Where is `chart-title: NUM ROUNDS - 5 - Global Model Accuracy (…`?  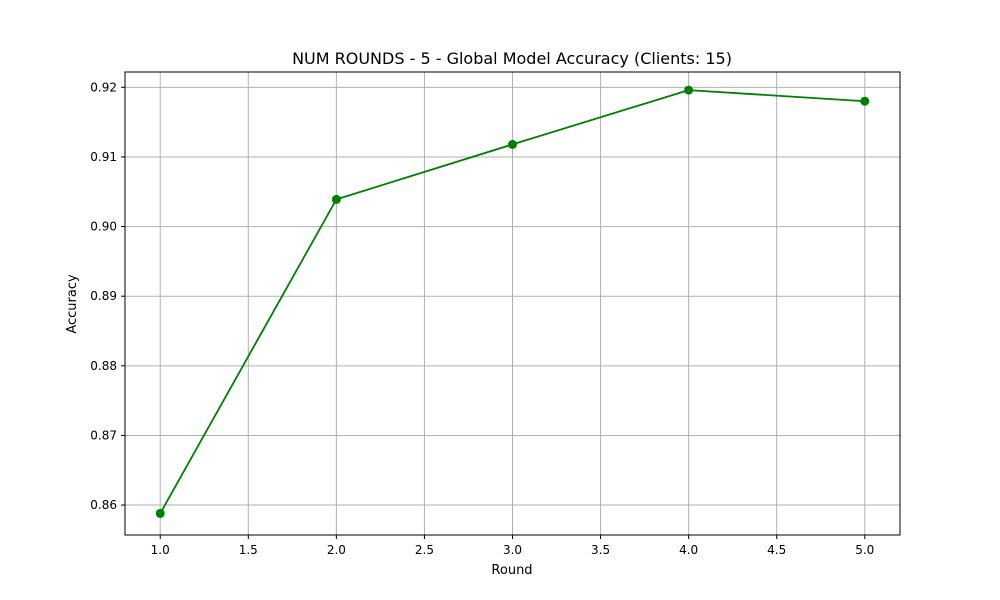 chart-title: NUM ROUNDS - 5 - Global Model Accuracy (… is located at coordinates (512, 58).